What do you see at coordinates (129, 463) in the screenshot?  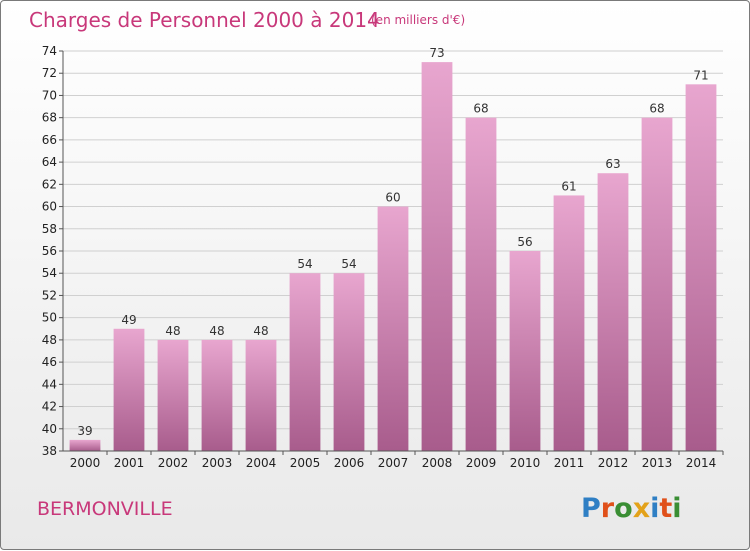 I see `x-tick-label: 2001` at bounding box center [129, 463].